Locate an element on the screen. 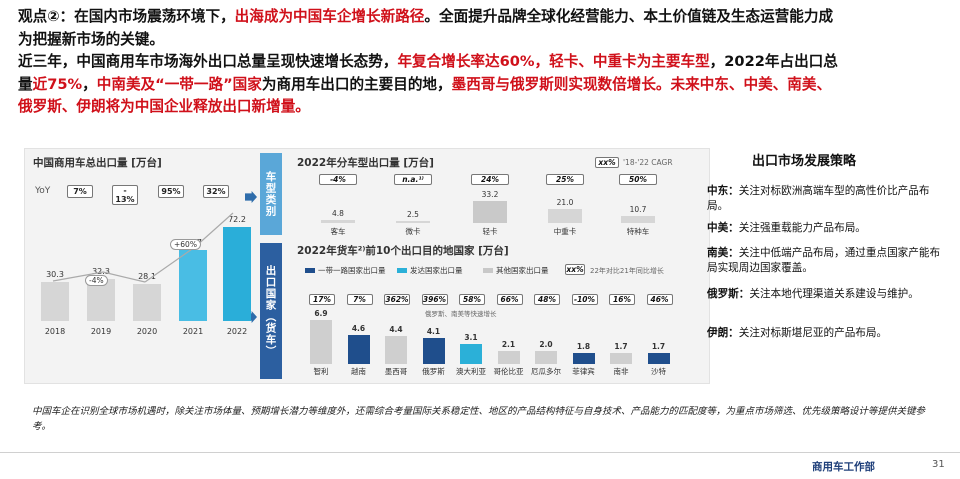 The width and height of the screenshot is (960, 479). strategy-item: 中美：关注强重载能力产品布局。 is located at coordinates (825, 228).